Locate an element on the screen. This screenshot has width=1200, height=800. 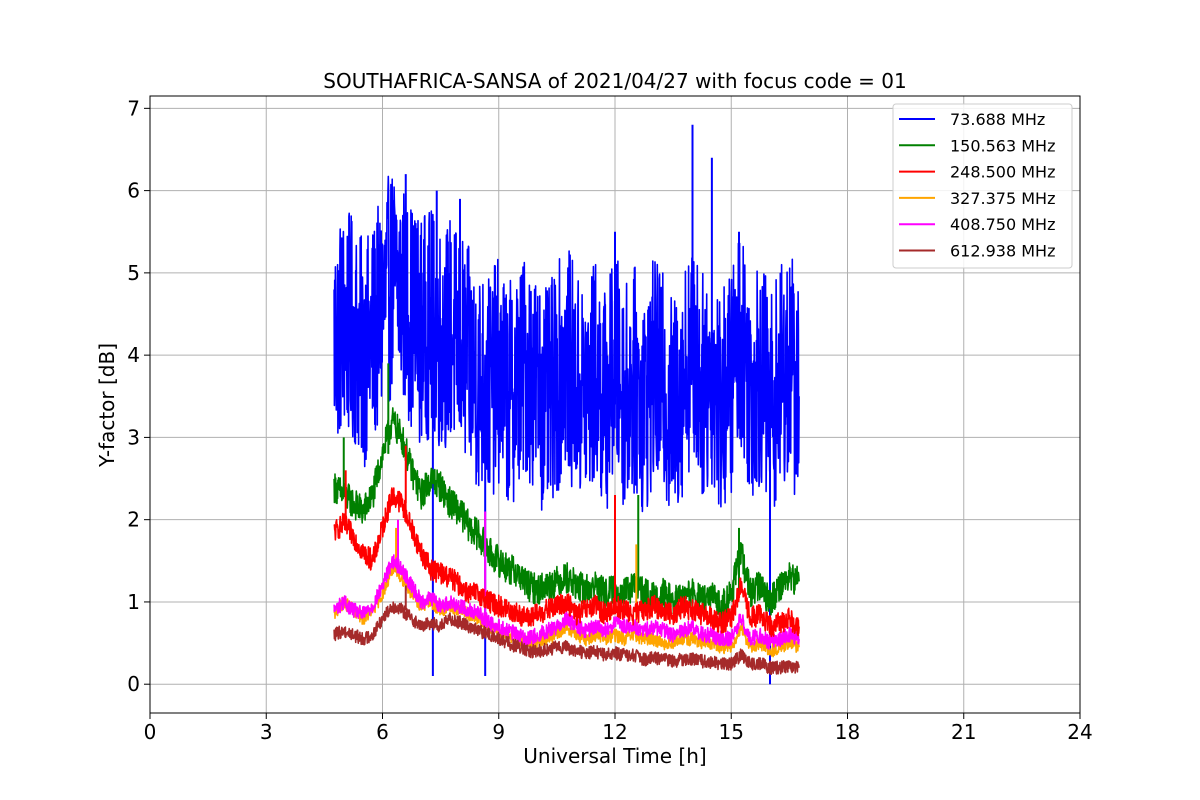
legend-label: 248.500 MHz is located at coordinates (1002, 172).